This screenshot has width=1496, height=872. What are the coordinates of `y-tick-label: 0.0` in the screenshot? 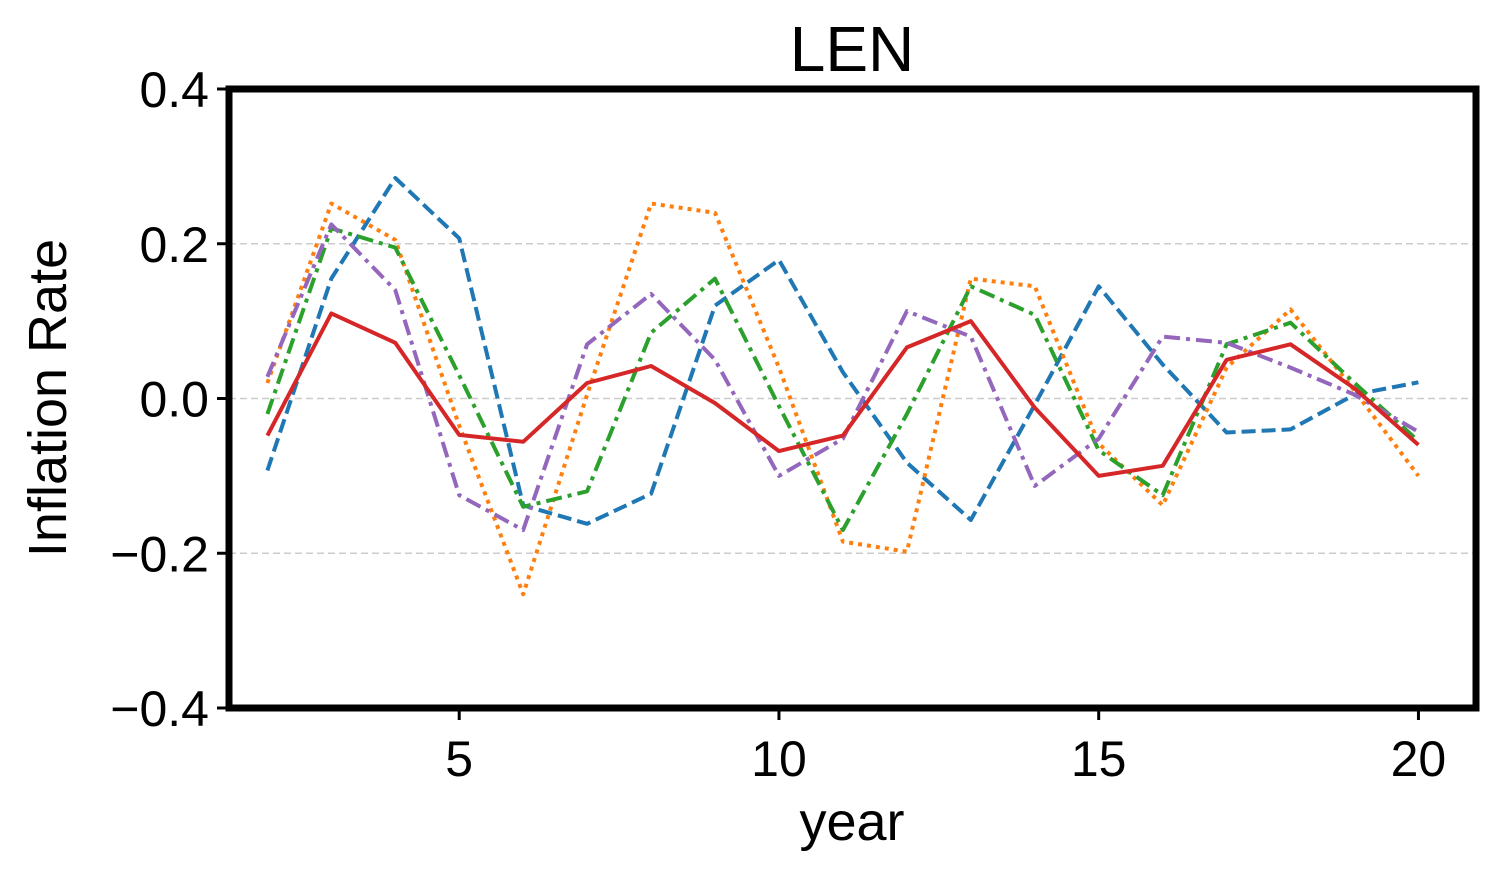 It's located at (174, 400).